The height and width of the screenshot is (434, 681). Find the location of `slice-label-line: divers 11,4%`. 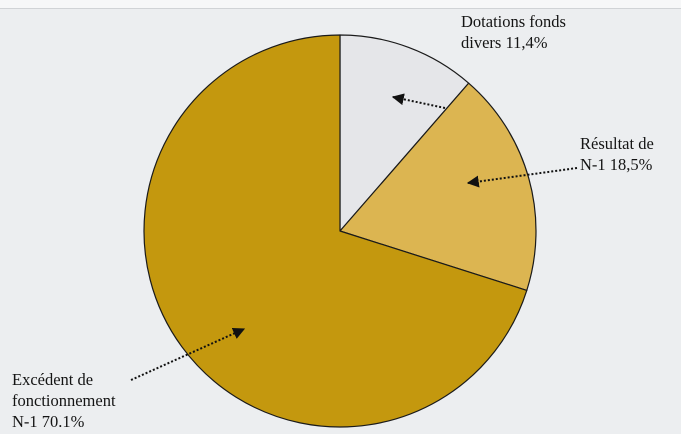

slice-label-line: divers 11,4% is located at coordinates (504, 42).